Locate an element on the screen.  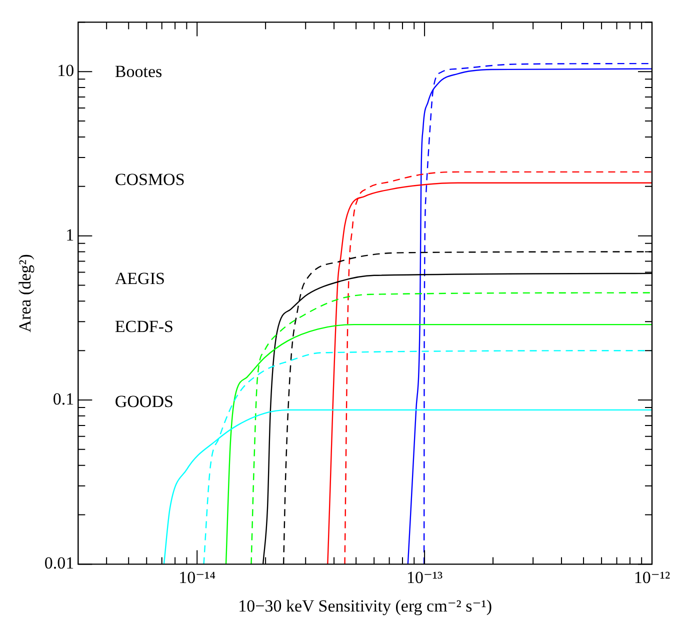
y-tick-label: 1 is located at coordinates (70, 234).